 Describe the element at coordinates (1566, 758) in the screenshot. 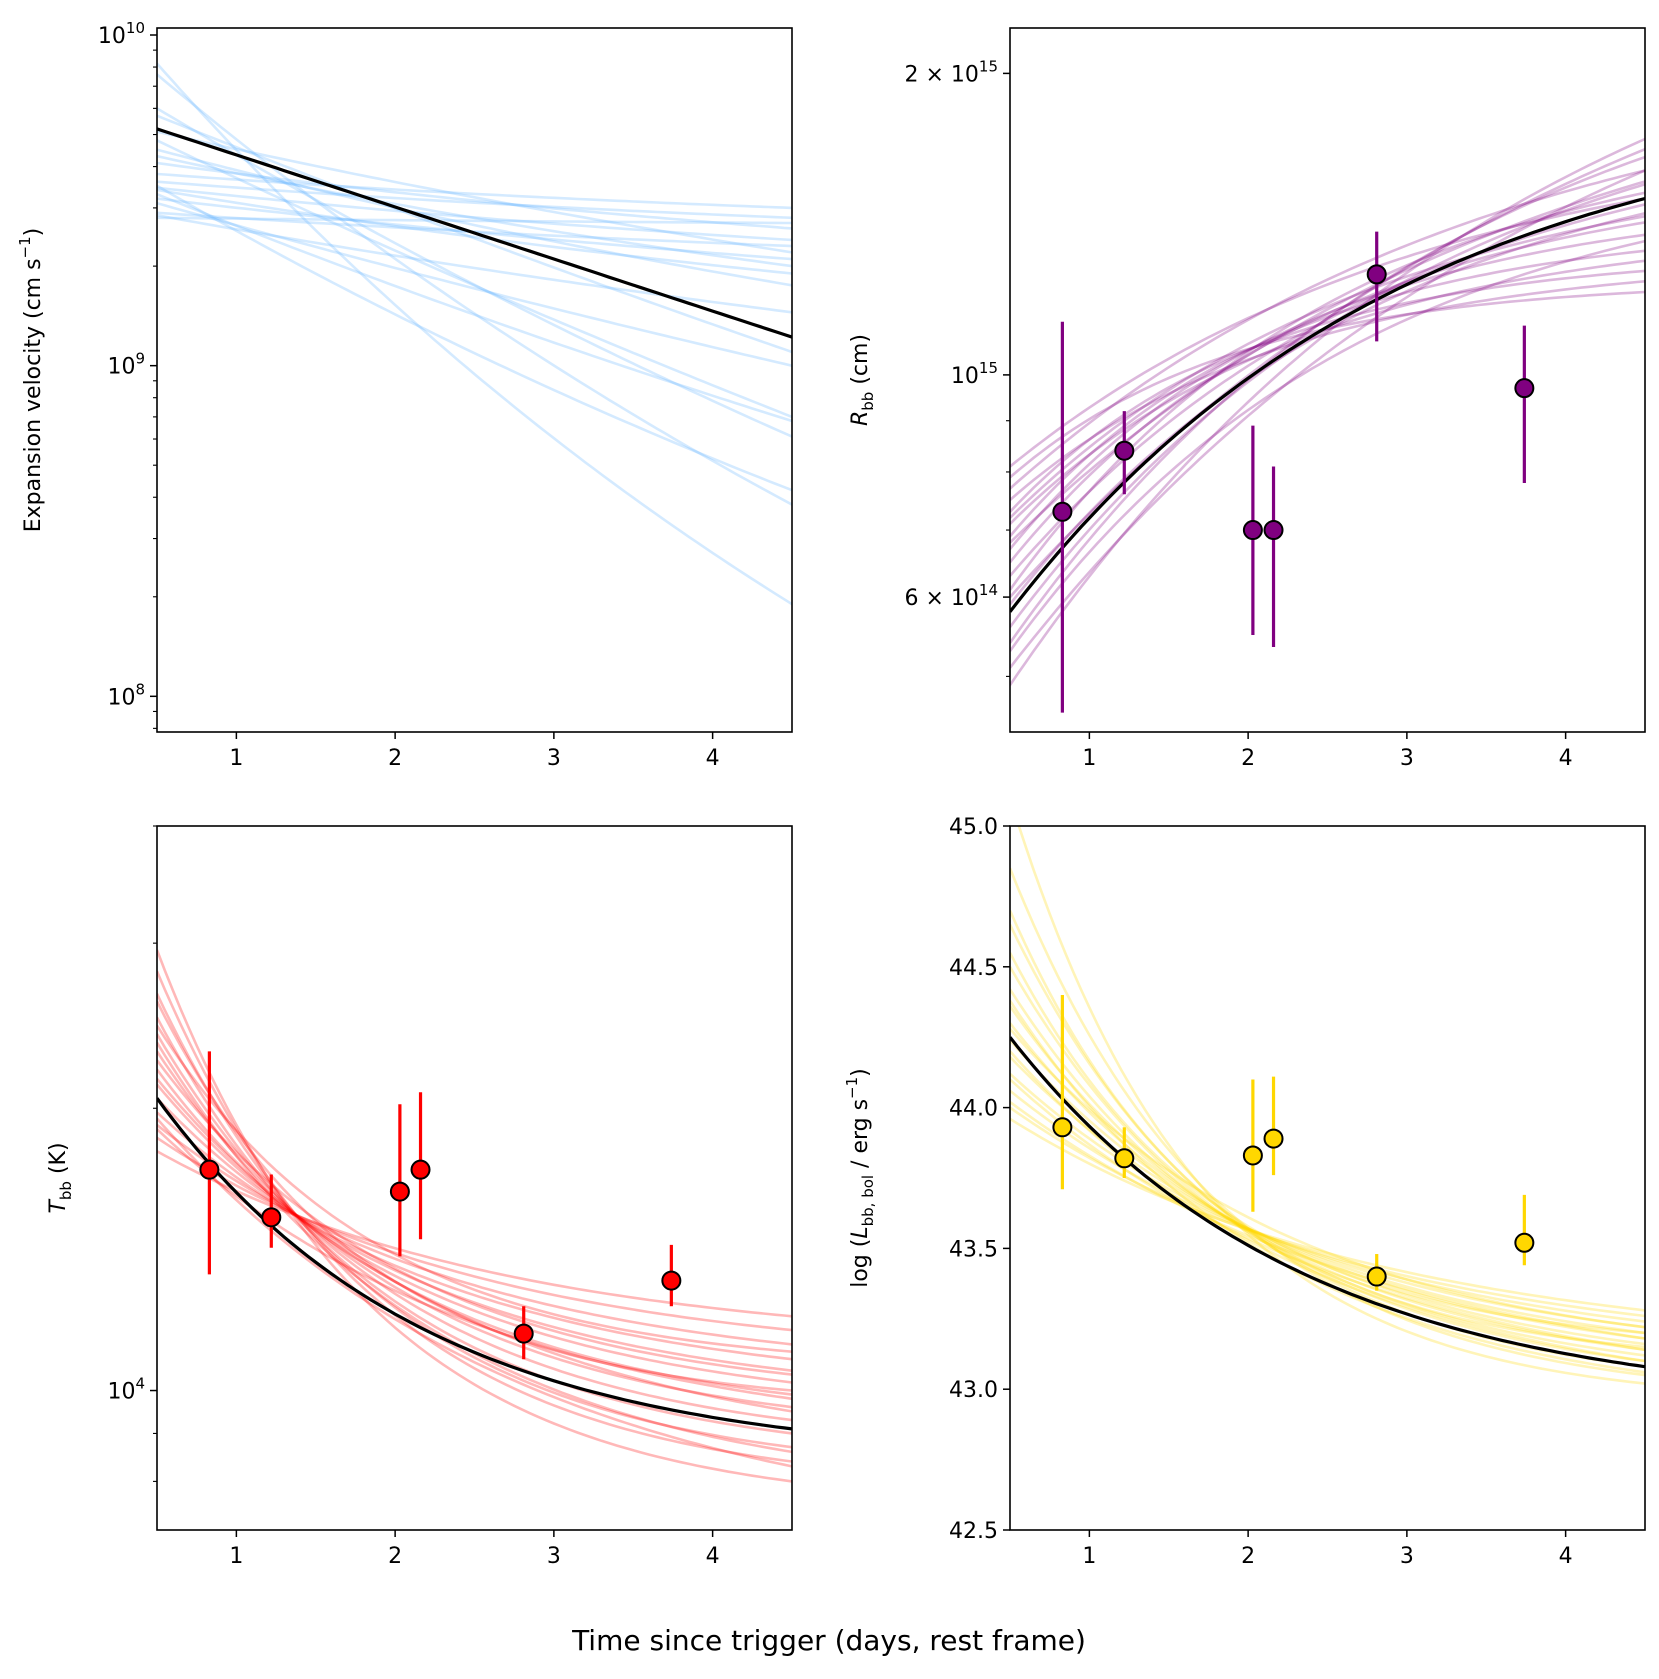

I see `radius-x-tick-label-3: 4` at that location.